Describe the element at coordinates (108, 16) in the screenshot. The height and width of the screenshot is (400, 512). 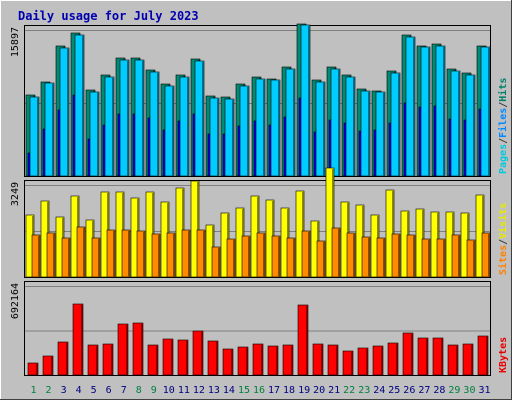
I see `chart-title: Daily usage for July 2023` at that location.